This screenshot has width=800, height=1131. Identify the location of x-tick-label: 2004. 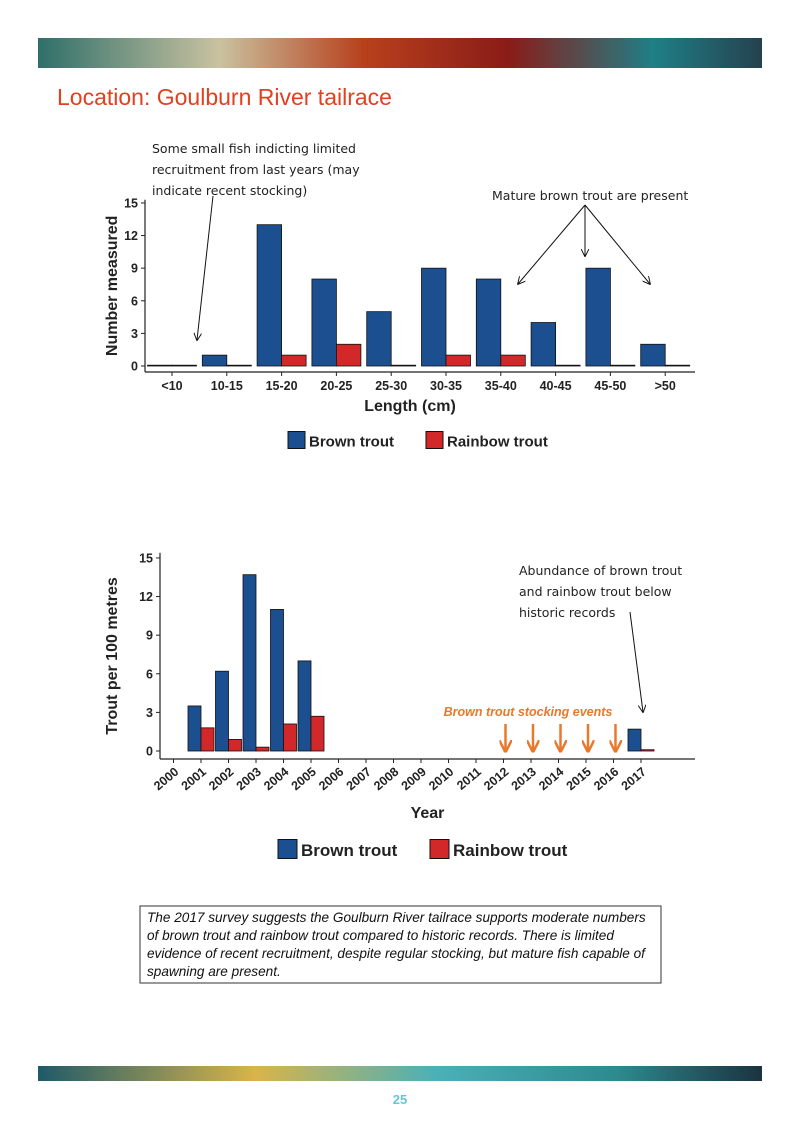
(276, 779).